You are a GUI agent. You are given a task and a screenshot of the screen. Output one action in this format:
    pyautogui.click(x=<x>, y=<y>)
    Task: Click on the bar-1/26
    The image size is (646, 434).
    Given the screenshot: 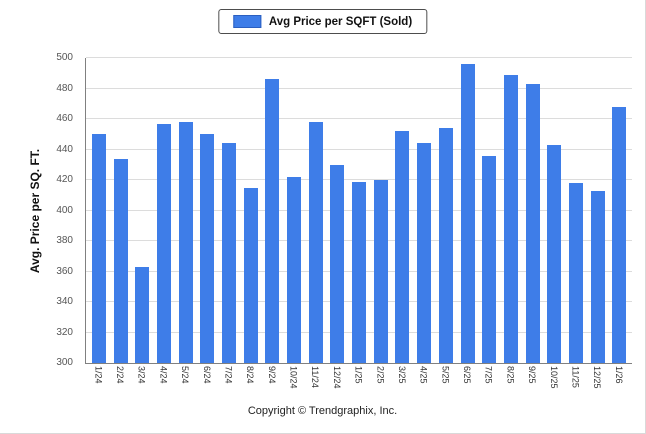 What is the action you would take?
    pyautogui.click(x=619, y=234)
    